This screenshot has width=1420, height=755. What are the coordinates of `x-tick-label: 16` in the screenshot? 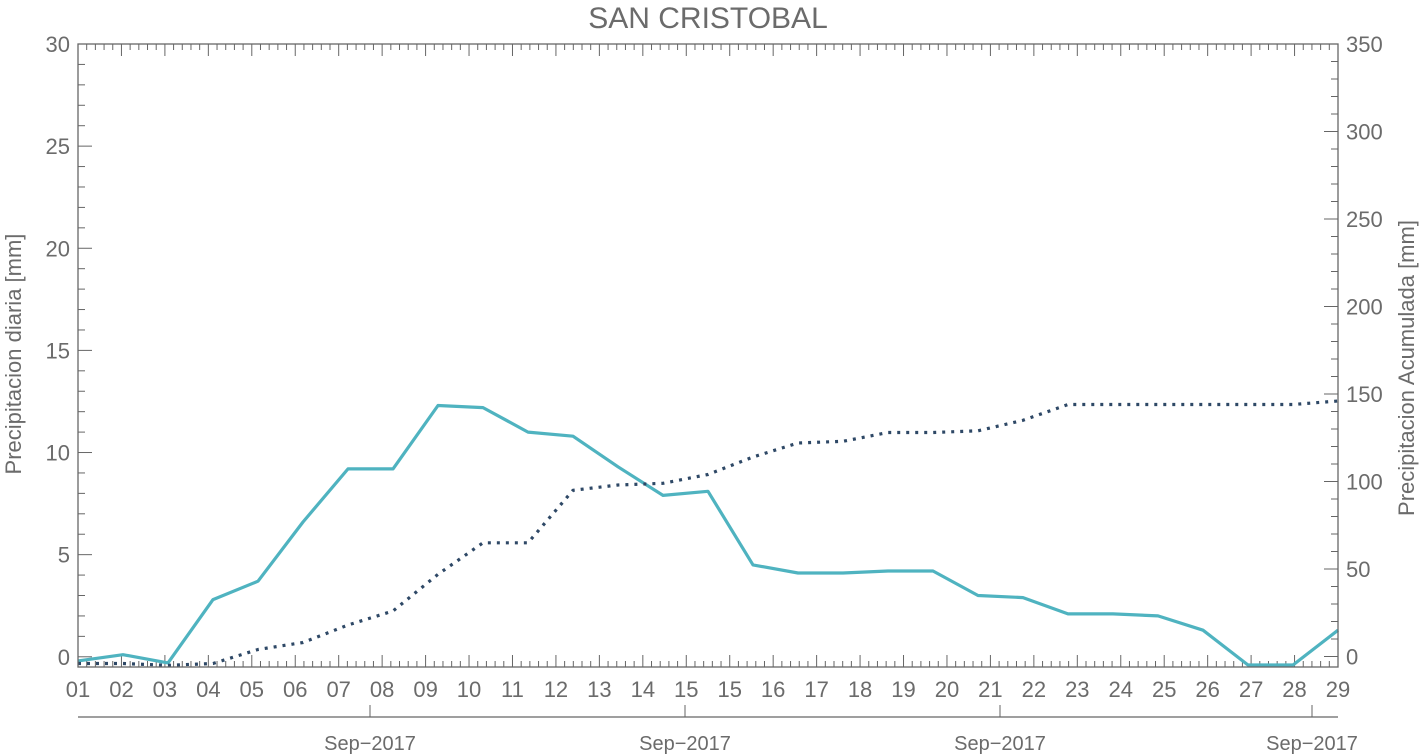 It's located at (773, 689).